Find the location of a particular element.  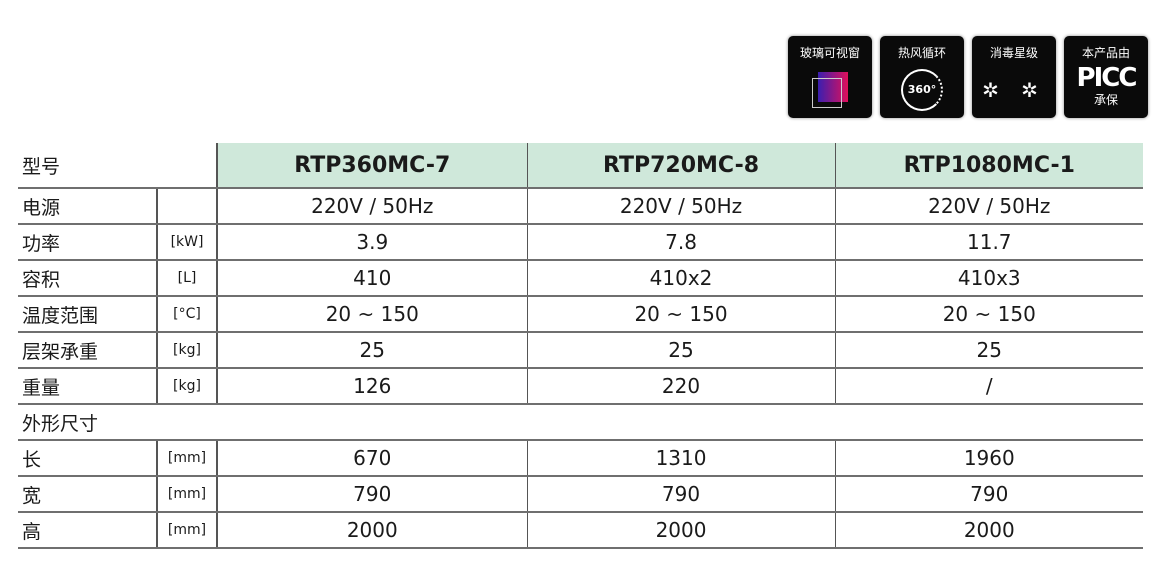

badge-disinfection: 消毒星级 ✲ ✲ is located at coordinates (1014, 77).